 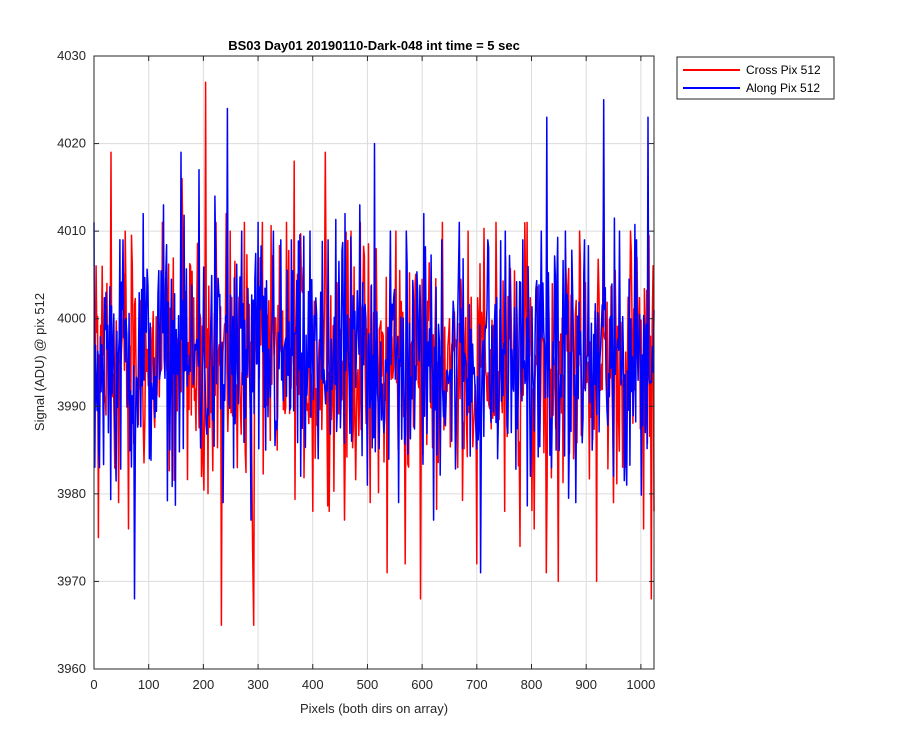 What do you see at coordinates (313, 684) in the screenshot?
I see `x-tick-label: 400` at bounding box center [313, 684].